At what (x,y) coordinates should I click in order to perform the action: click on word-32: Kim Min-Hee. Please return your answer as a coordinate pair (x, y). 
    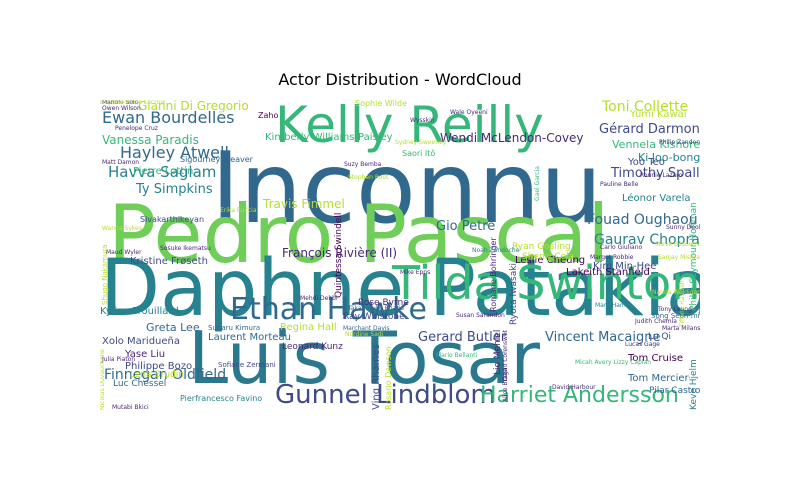
    Looking at the image, I should click on (625, 266).